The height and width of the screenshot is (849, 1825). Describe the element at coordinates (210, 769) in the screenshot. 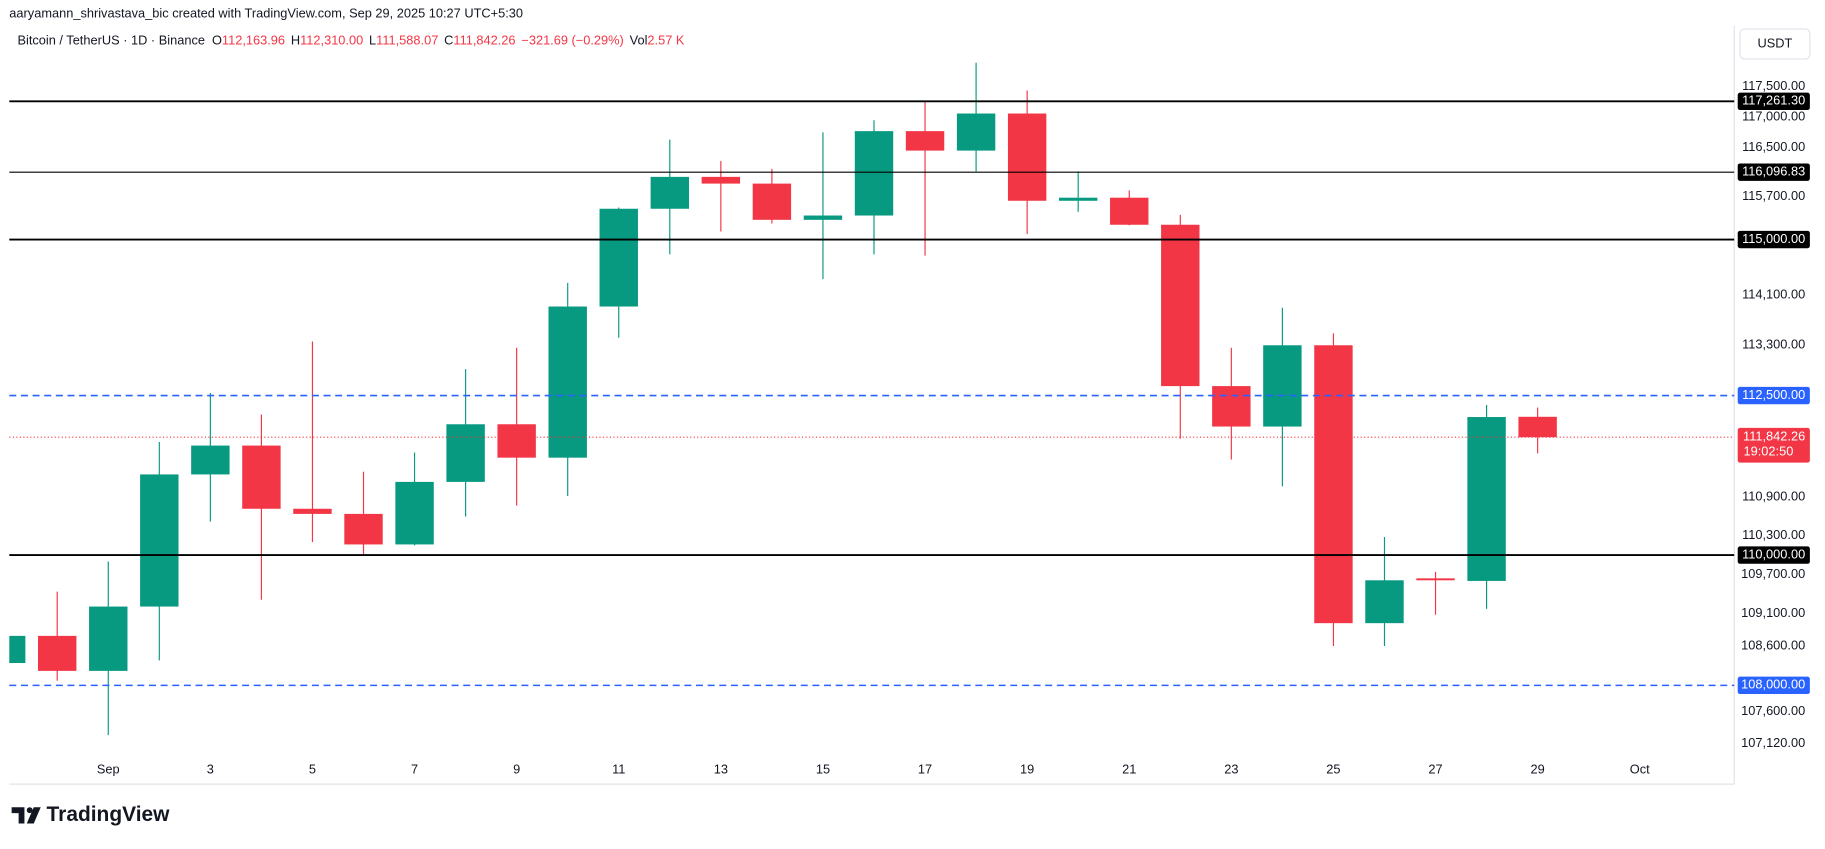

I see `x-tick-label: 3` at that location.